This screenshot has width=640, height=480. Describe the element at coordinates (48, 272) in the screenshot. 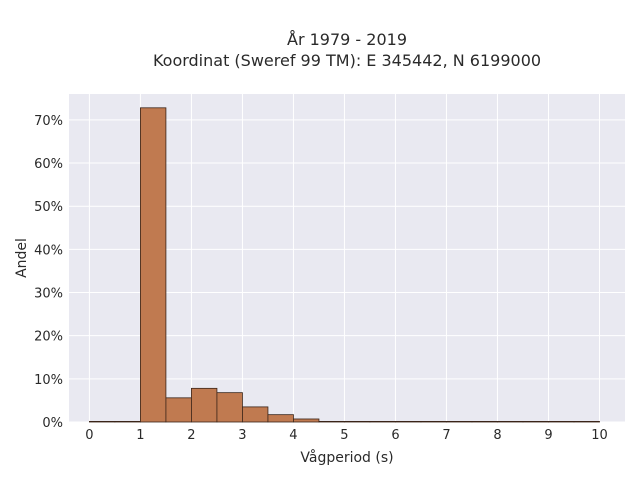

I see `y-tick-labels: 0% 10% 20% 30% 40% 50% 60% 70%` at that location.